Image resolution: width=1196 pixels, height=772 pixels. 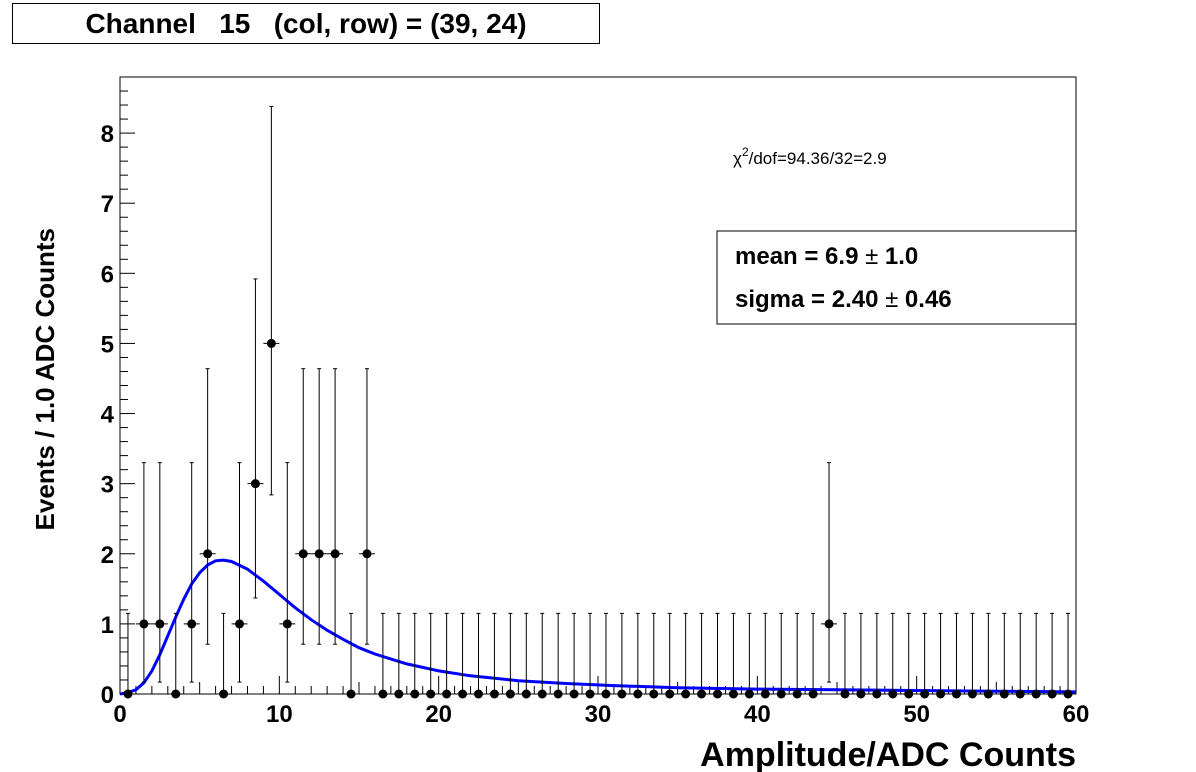 I want to click on stats-mean-error: 1.0, so click(x=898, y=256).